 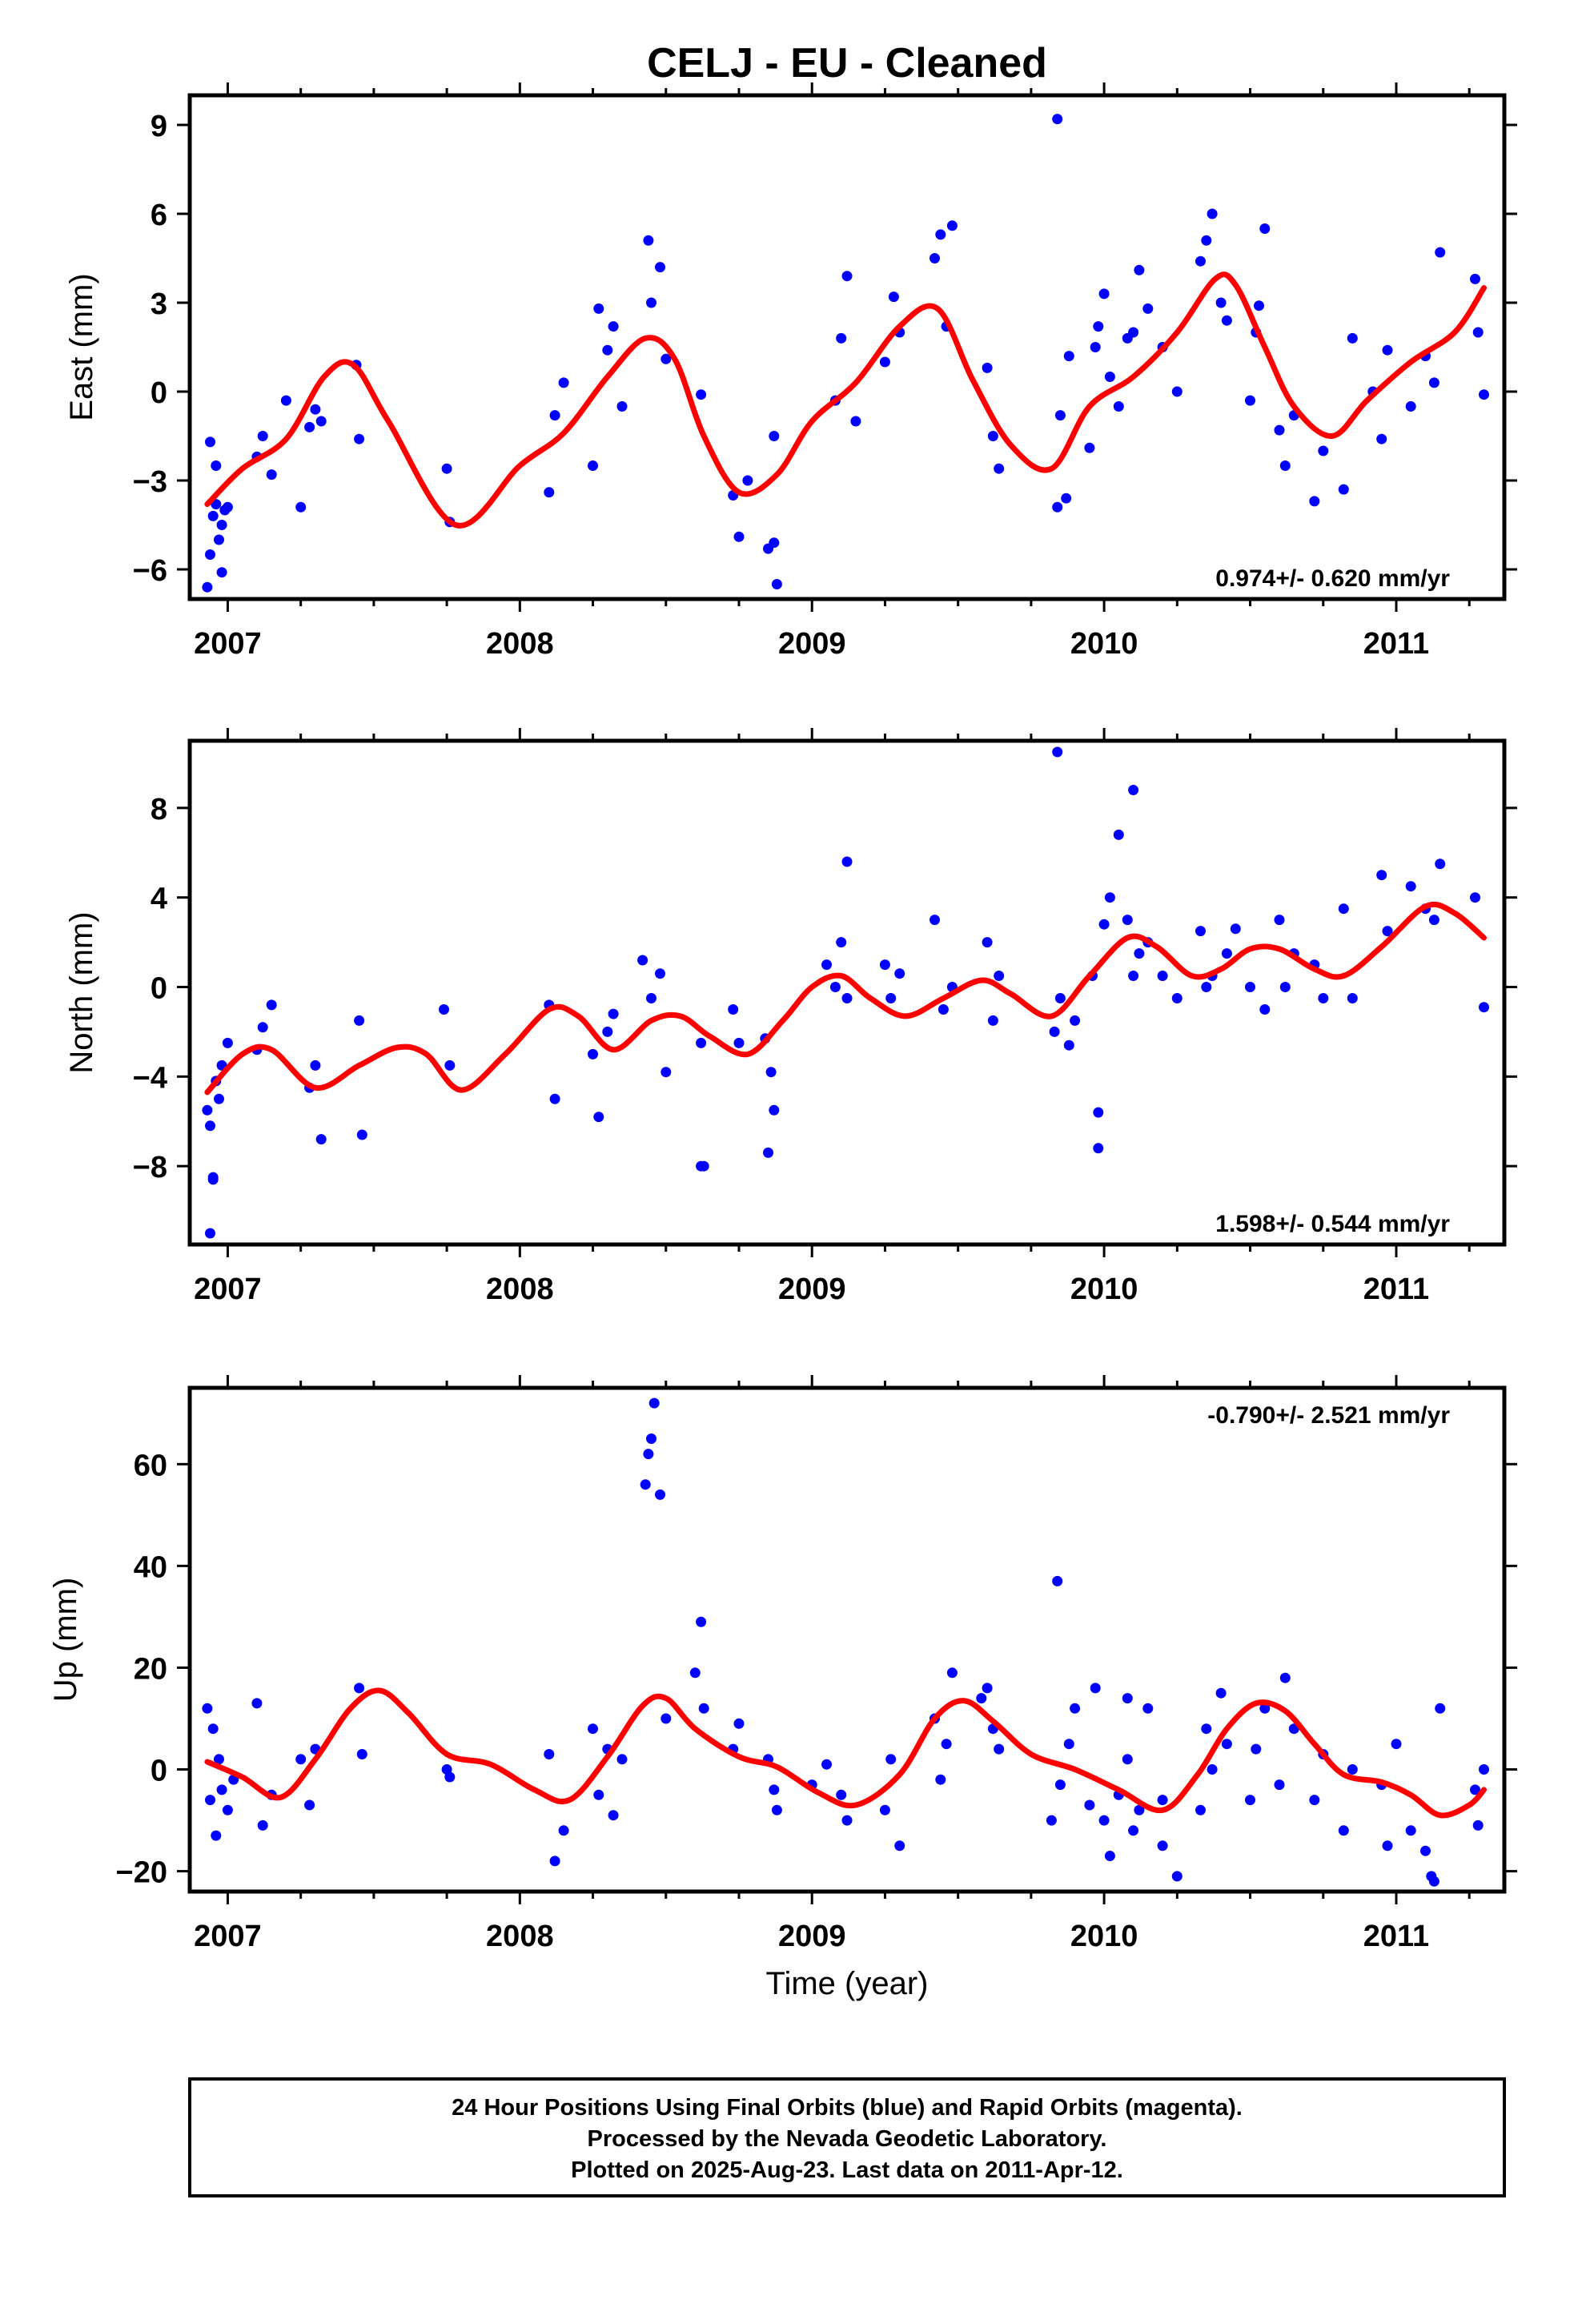 I want to click on rate-label: 1.598+/- 0.544 mm/yr, so click(x=1332, y=1224).